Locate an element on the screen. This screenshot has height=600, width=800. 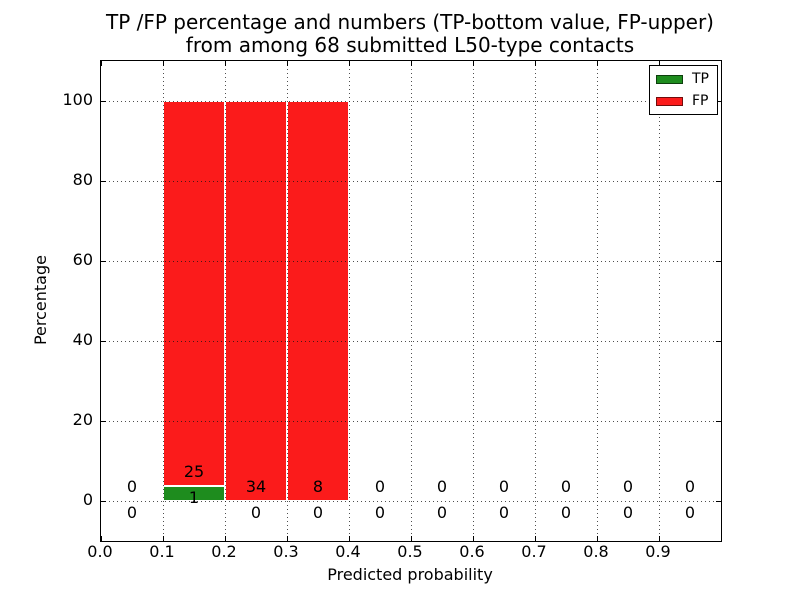
x-tick-label: 0.4 is located at coordinates (348, 551).